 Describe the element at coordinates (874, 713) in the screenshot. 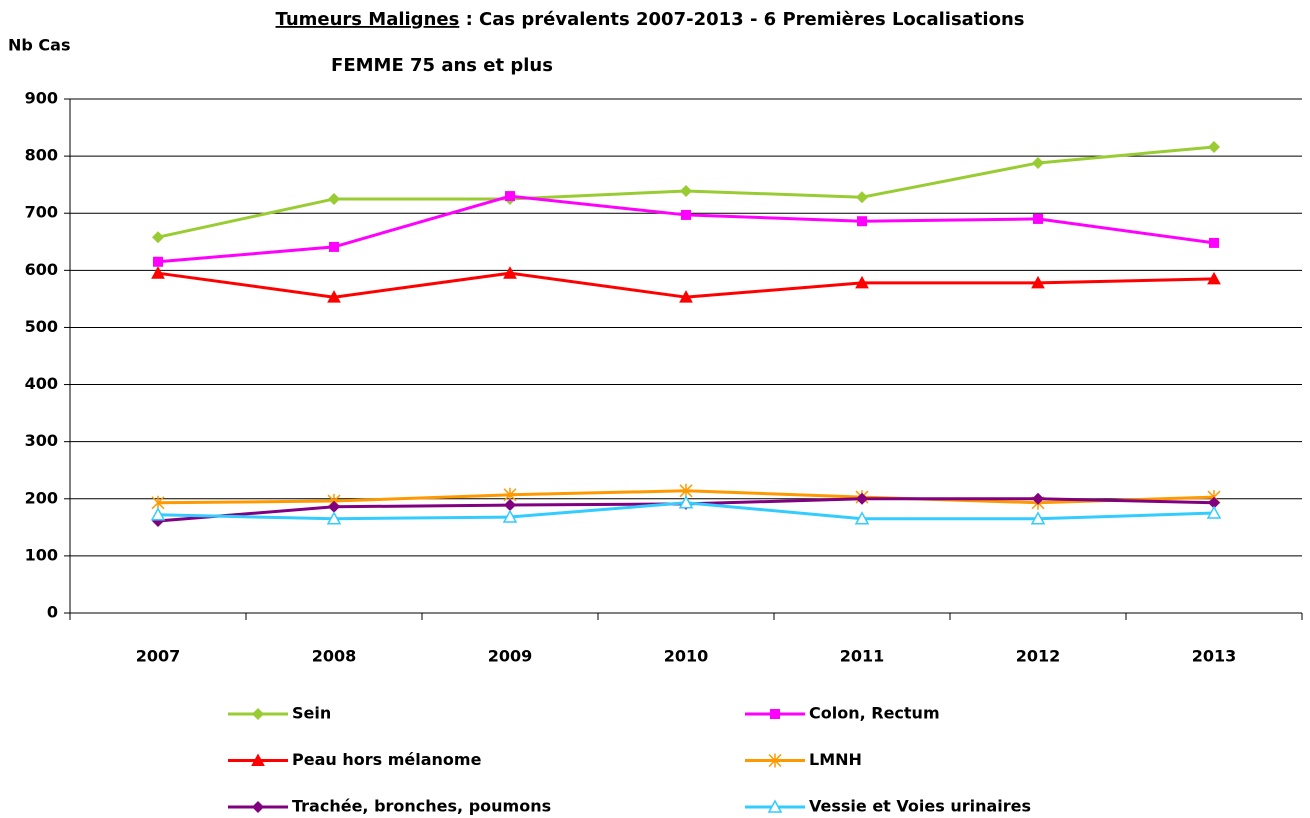

I see `legend-label: Colon, Rectum` at that location.